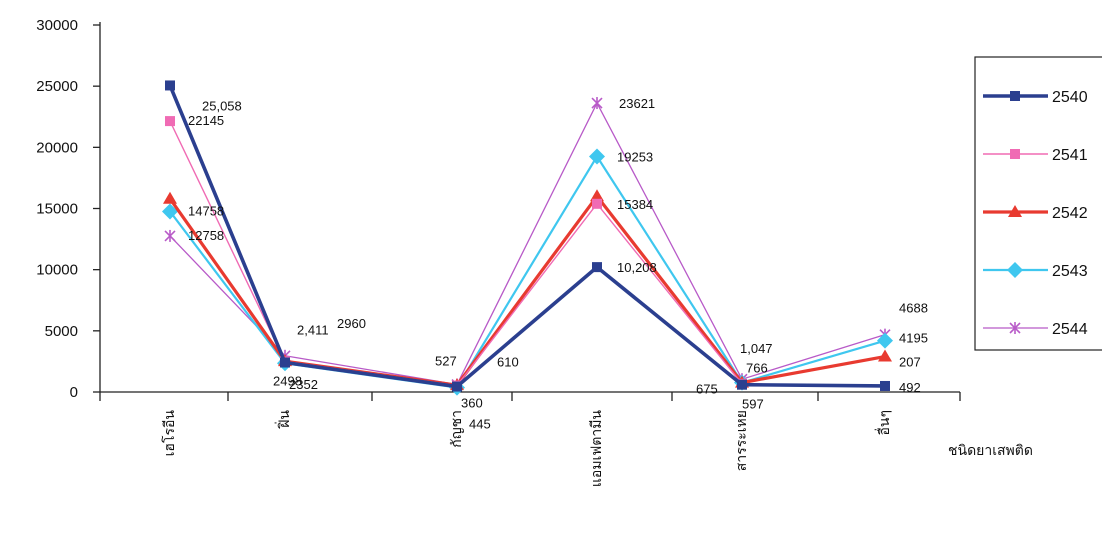 This screenshot has height=556, width=1102. What do you see at coordinates (57, 86) in the screenshot?
I see `y-tick-label: 25000` at bounding box center [57, 86].